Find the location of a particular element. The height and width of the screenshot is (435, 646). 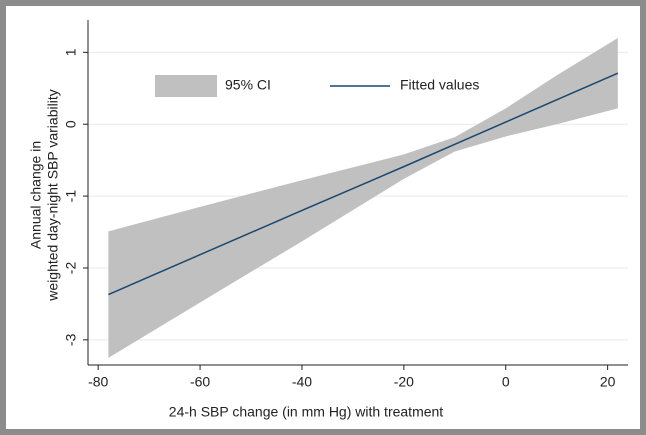

x-tick-label: -60 is located at coordinates (200, 382).